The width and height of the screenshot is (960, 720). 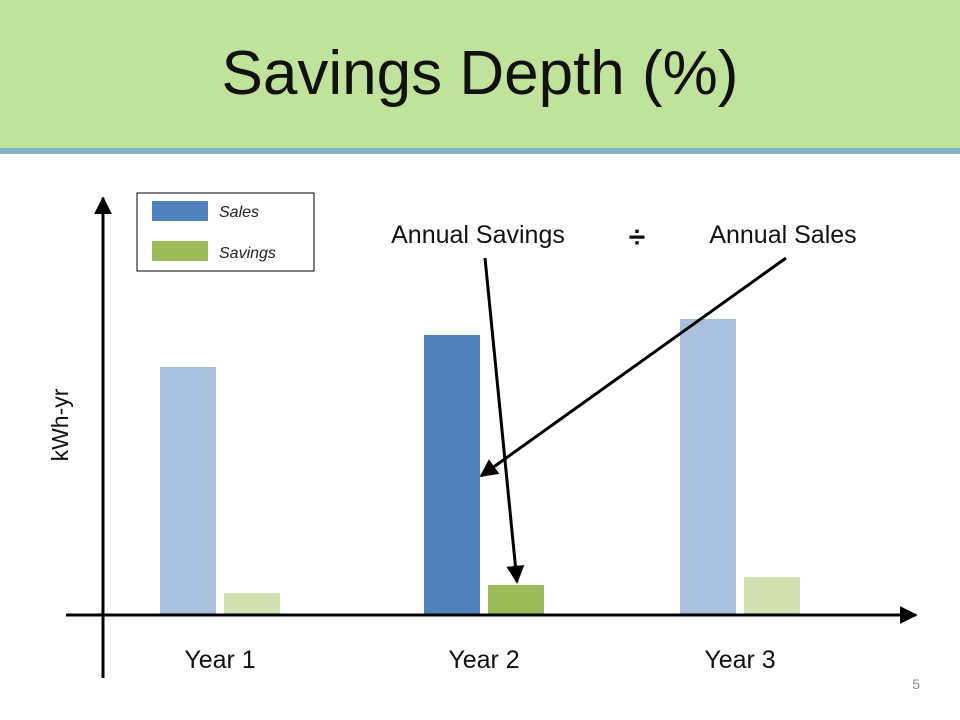 I want to click on legend-swatch-savings, so click(x=180, y=251).